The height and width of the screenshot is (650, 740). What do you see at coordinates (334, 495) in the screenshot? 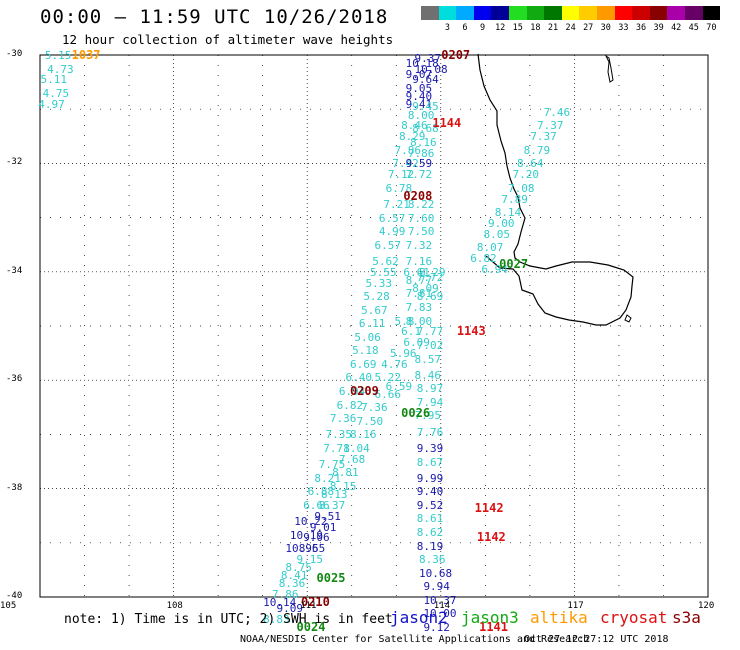
I see `wave-height-label: 8.13` at bounding box center [334, 495].